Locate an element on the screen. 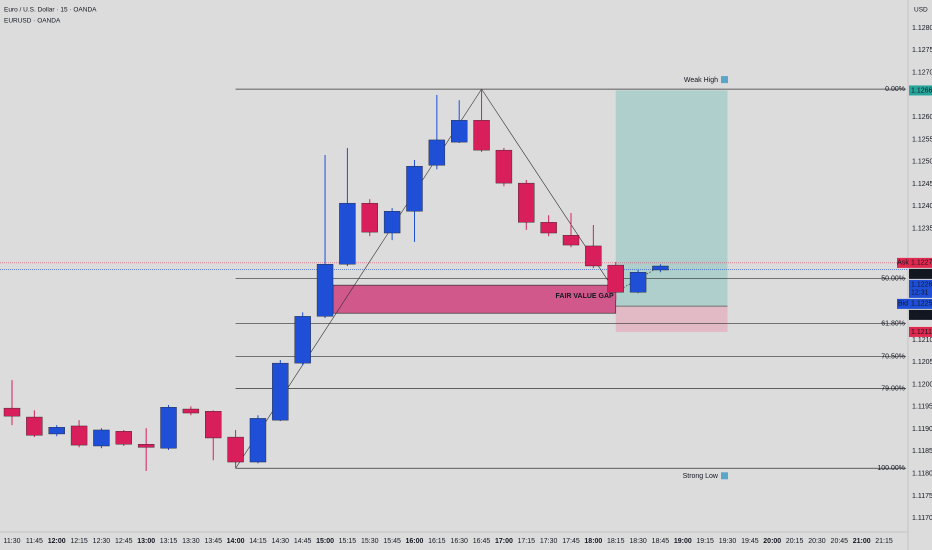 This screenshot has height=550, width=932. y-tick-label: 1.12550 is located at coordinates (922, 139).